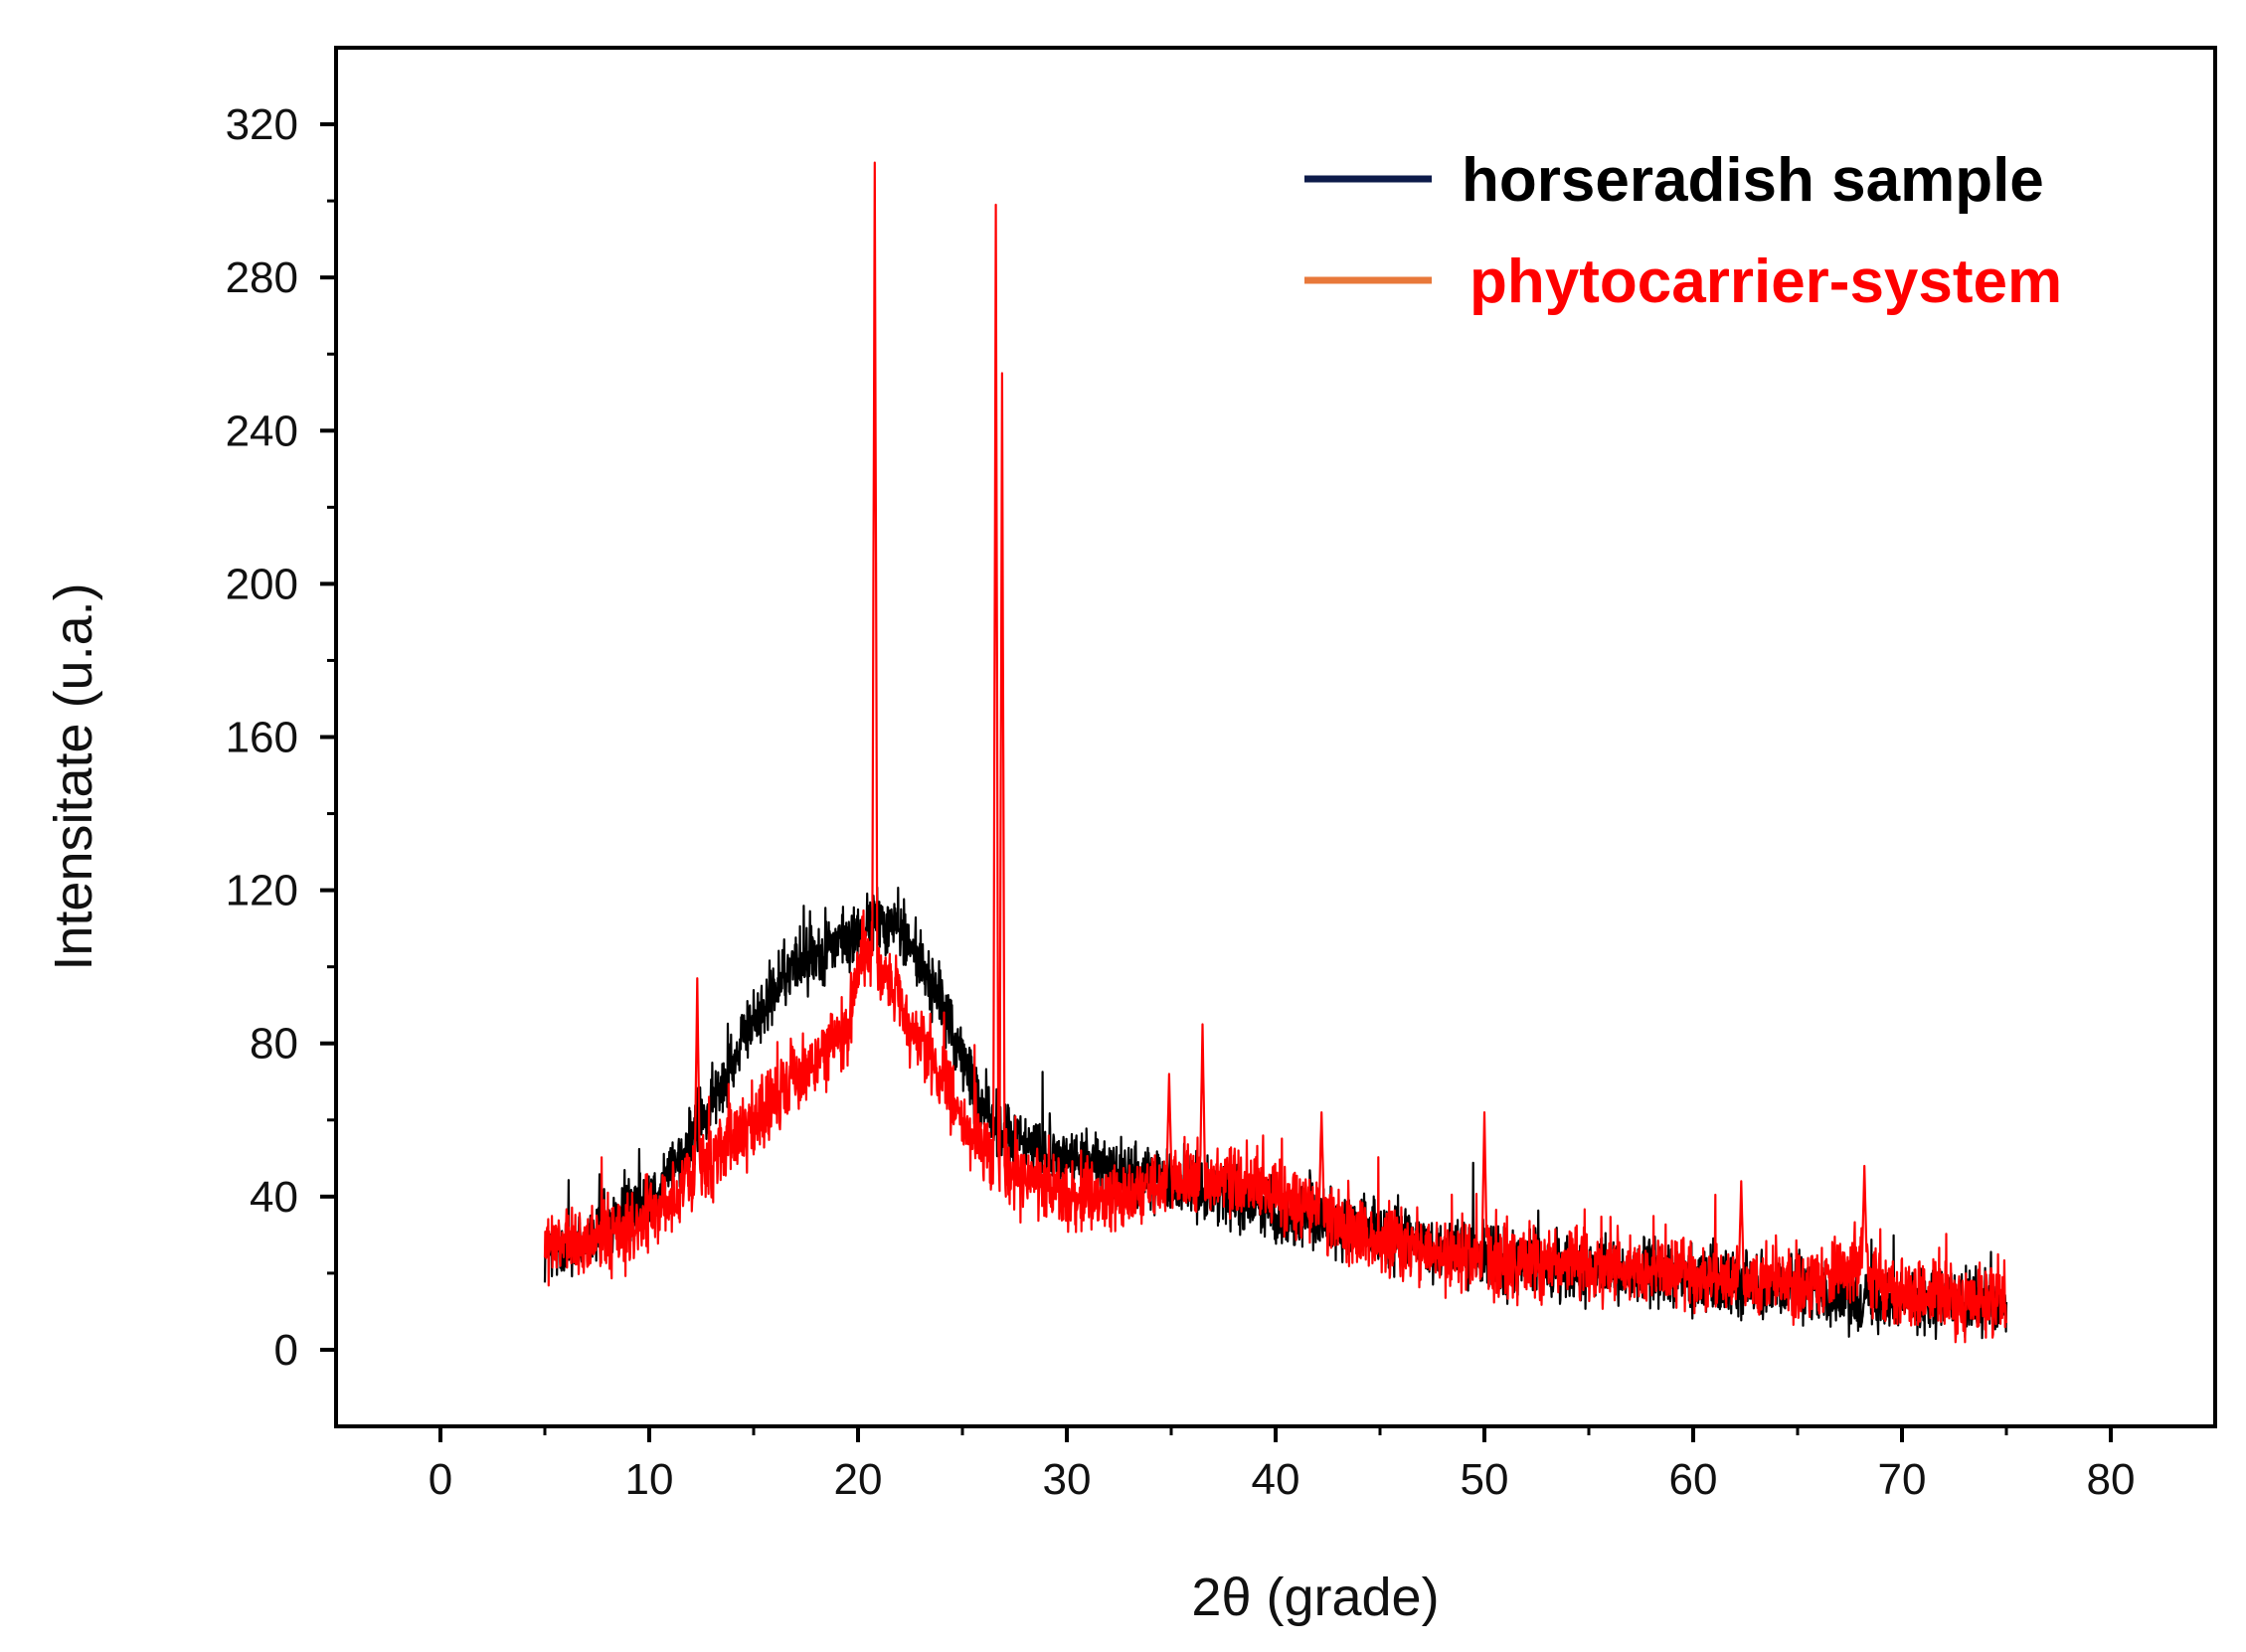 This screenshot has height=1652, width=2246. What do you see at coordinates (1765, 282) in the screenshot?
I see `legend-label-phytocarrier: phytocarrier-system` at bounding box center [1765, 282].